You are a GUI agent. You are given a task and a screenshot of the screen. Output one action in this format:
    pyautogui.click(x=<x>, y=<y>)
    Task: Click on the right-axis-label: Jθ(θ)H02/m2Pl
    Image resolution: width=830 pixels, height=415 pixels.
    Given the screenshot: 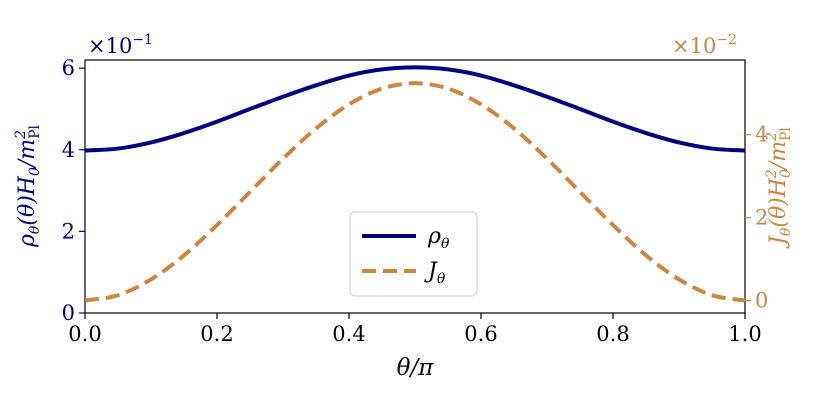 What is the action you would take?
    pyautogui.click(x=779, y=188)
    